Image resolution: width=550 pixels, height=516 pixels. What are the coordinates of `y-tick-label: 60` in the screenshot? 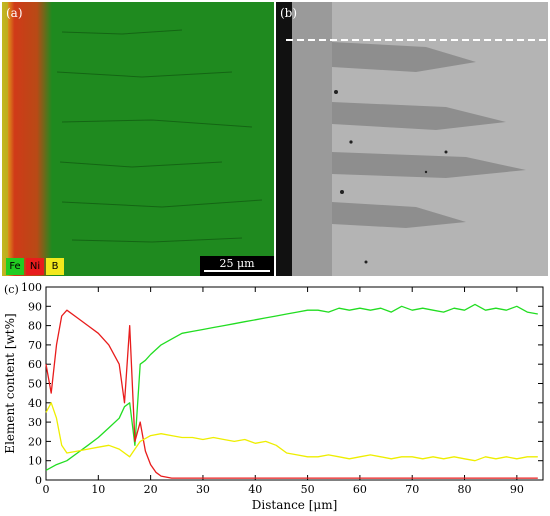 It's located at (35, 364).